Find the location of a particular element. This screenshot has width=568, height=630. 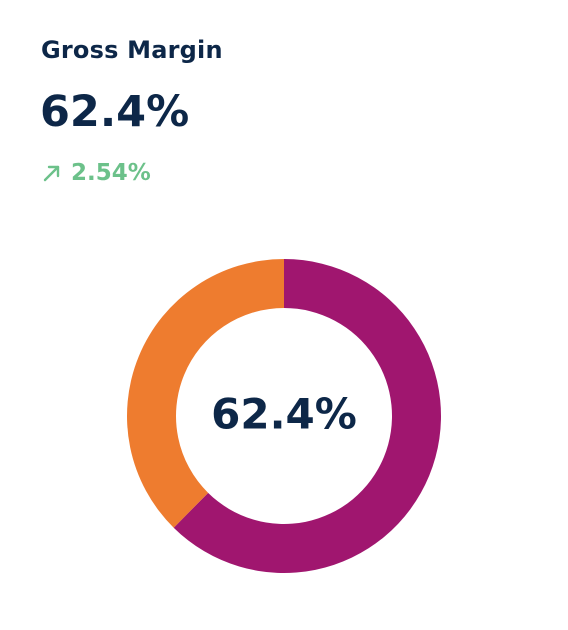

delta-indicator: 2.54% is located at coordinates (96, 173).